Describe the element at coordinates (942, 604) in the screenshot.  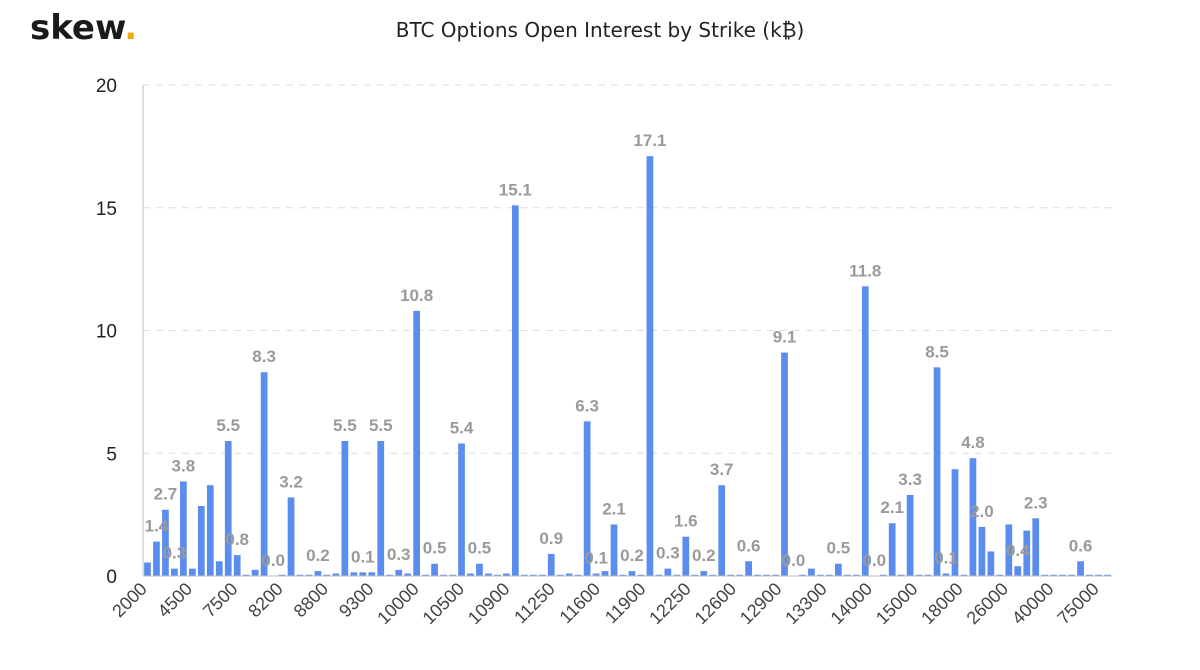
I see `x-tick-label: 18000` at that location.